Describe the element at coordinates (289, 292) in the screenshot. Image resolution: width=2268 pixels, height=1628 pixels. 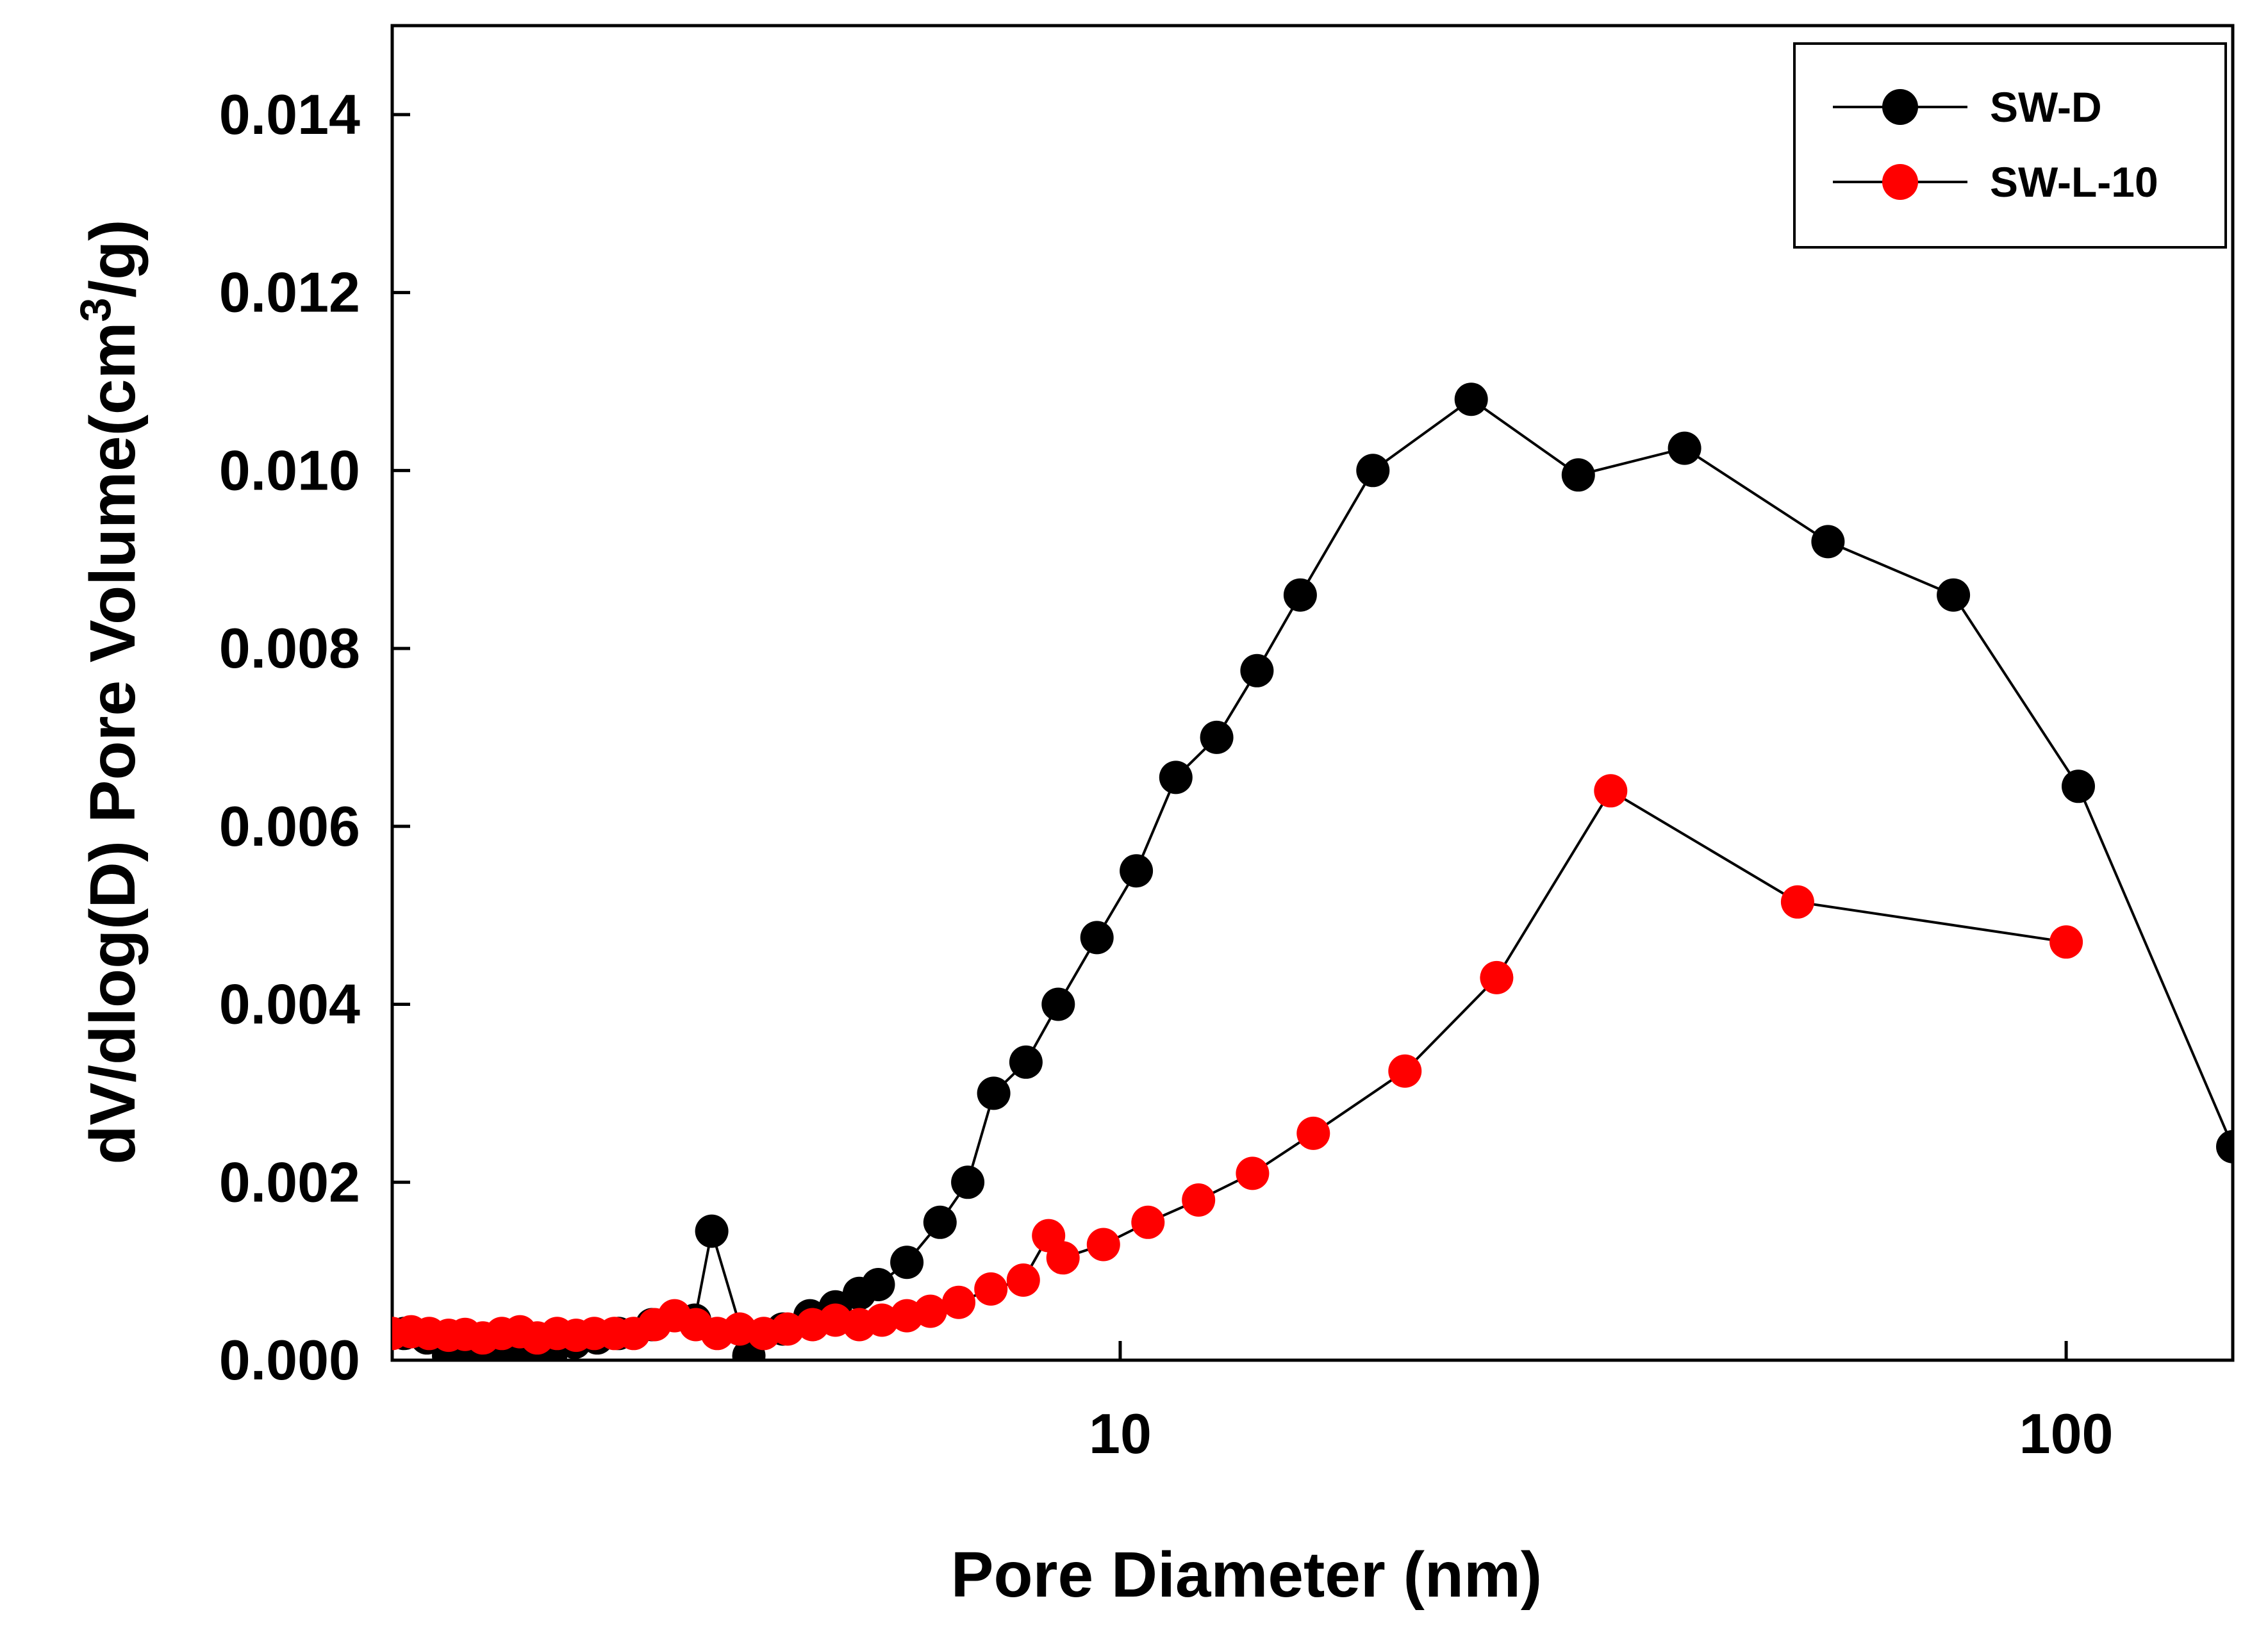
I see `y-tick-label: 0.012` at that location.